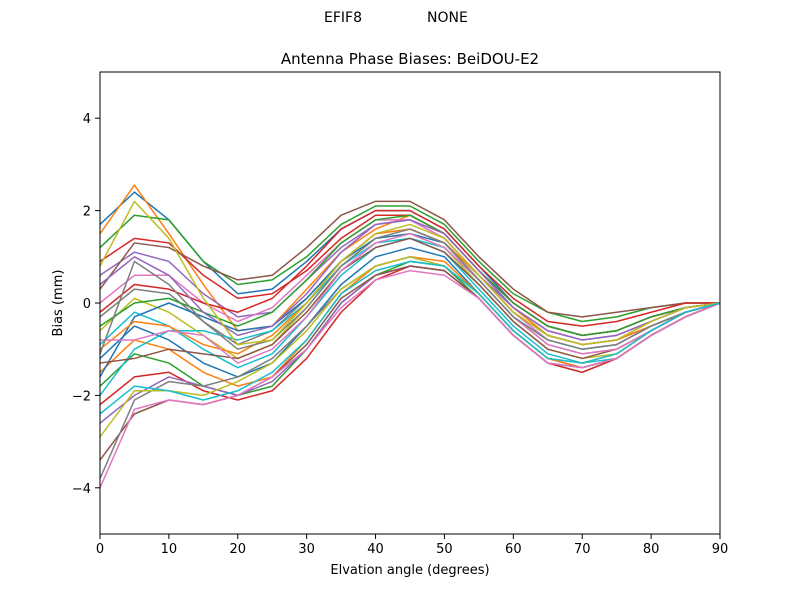 The width and height of the screenshot is (800, 600). I want to click on suptitle-right: NONE, so click(447, 18).